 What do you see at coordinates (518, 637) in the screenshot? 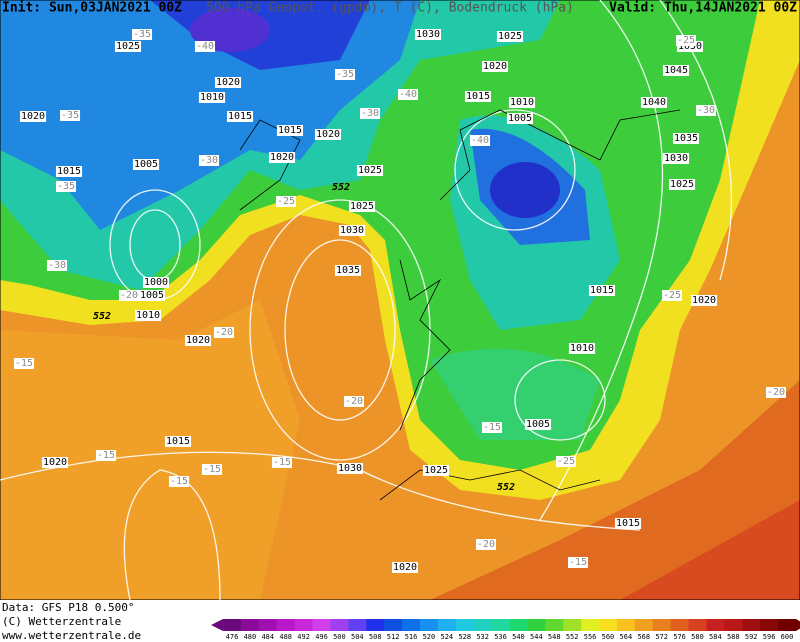
I see `colorbar-tick-label: 540` at bounding box center [518, 637].